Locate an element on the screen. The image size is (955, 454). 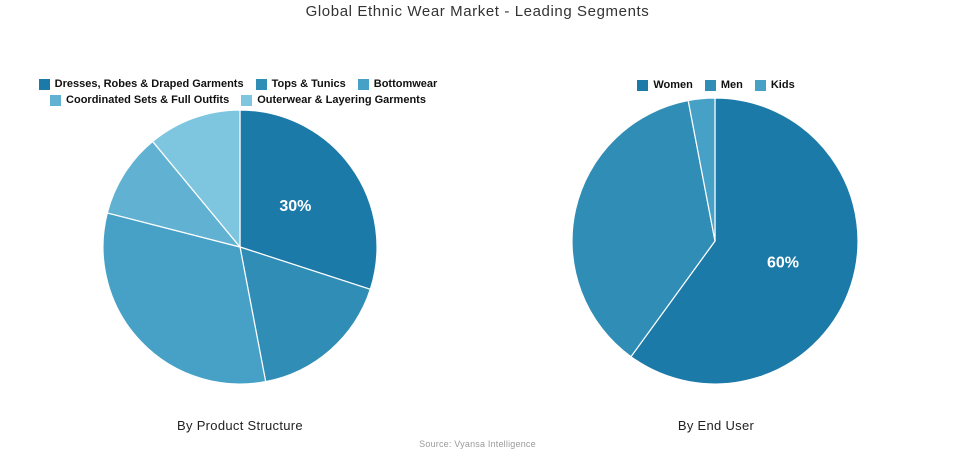
legend-swatch-tops-tunics is located at coordinates (261, 84).